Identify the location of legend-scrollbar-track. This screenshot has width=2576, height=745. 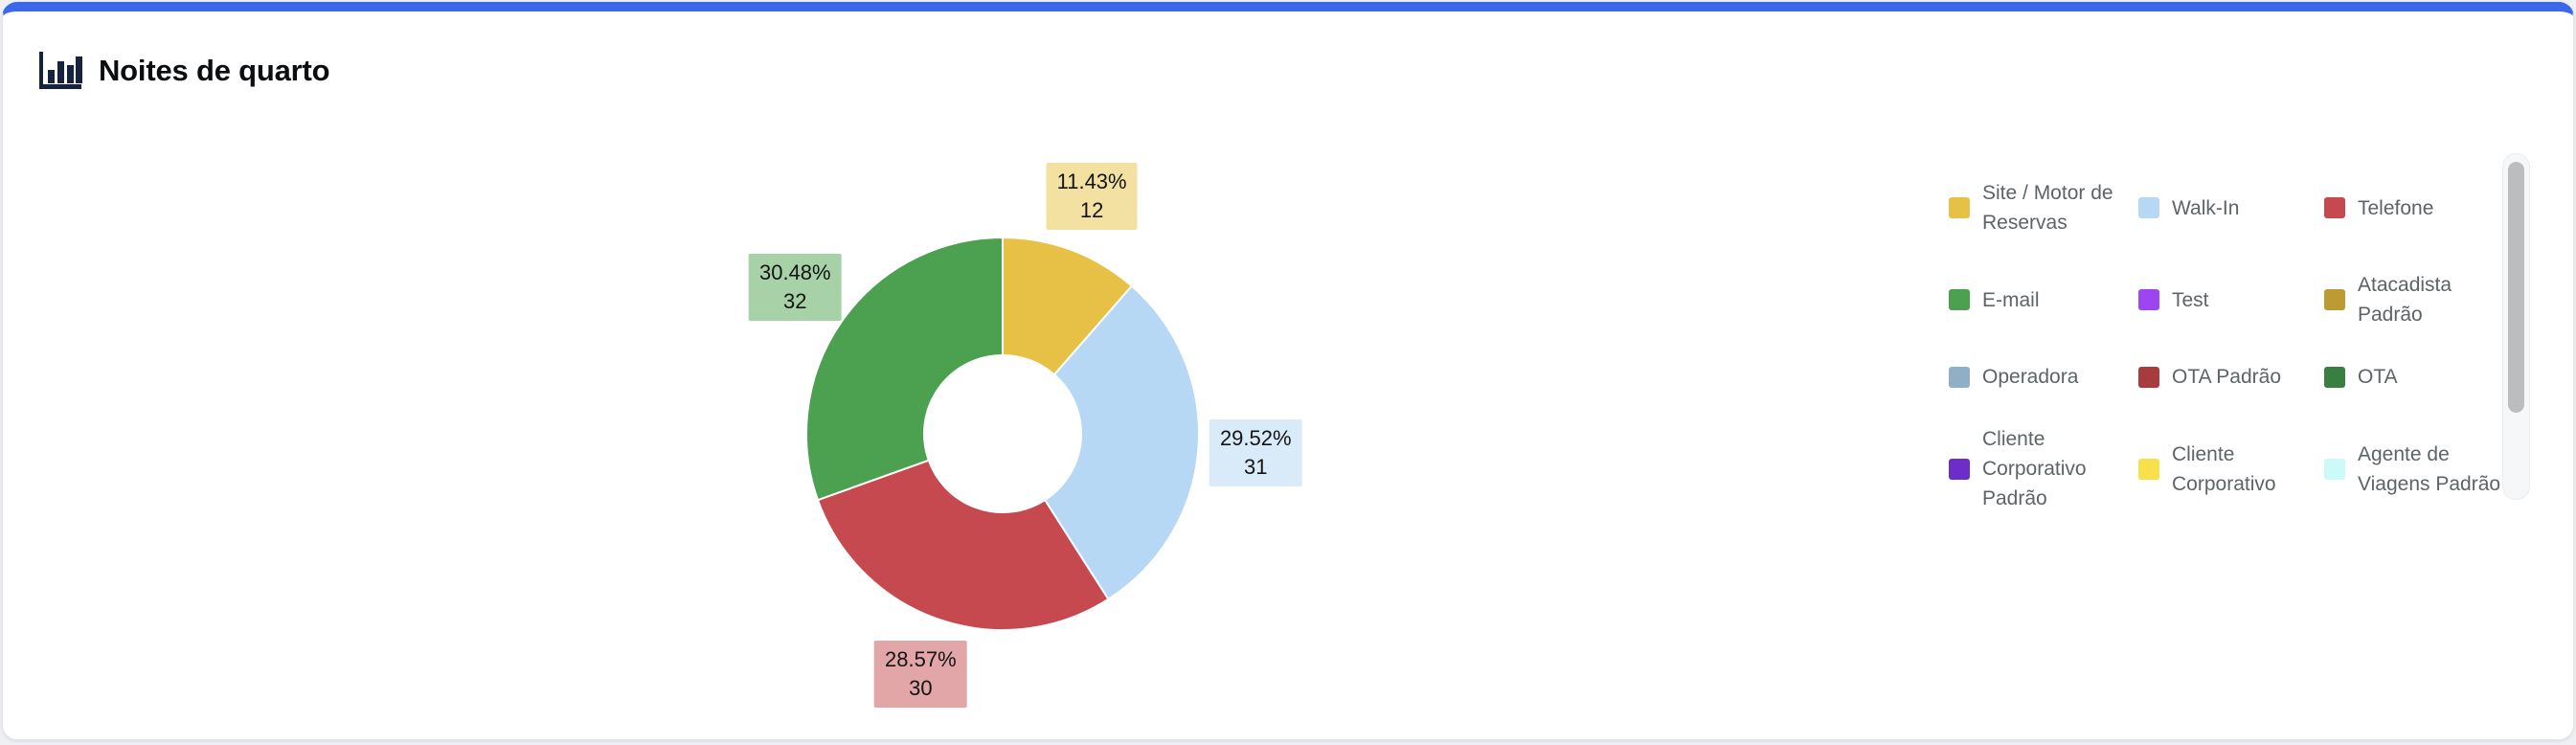
(2516, 326).